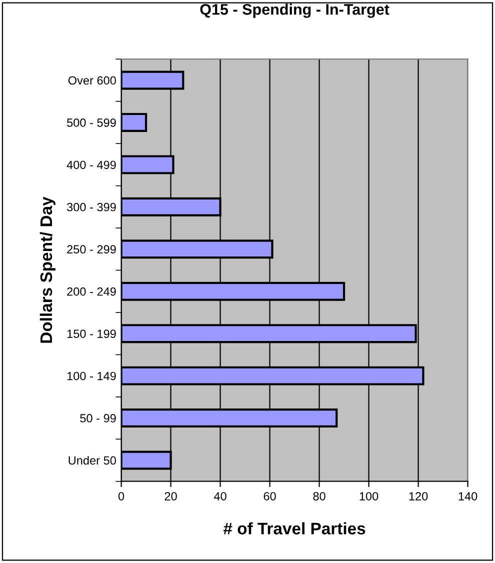 The image size is (495, 563). I want to click on y-tick-label: 500 - 599, so click(91, 122).